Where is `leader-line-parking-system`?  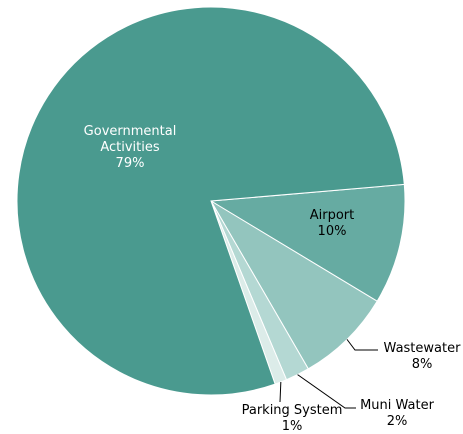
leader-line-parking-system is located at coordinates (280, 392).